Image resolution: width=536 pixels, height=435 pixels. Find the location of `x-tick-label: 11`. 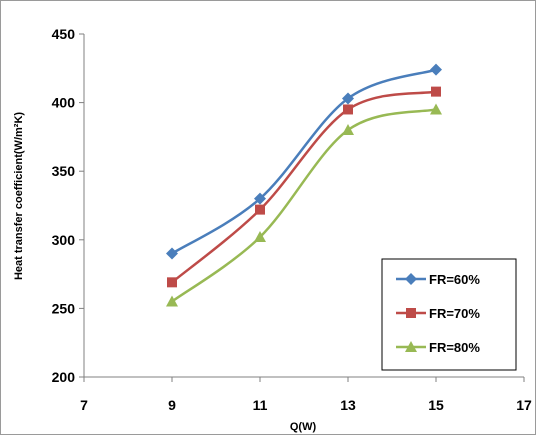

x-tick-label: 11 is located at coordinates (260, 405).